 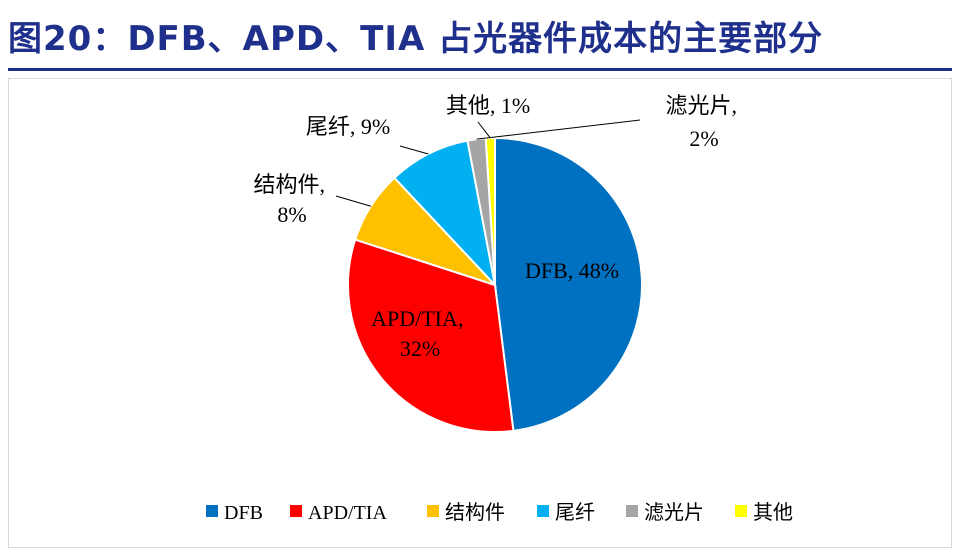 I want to click on label-other: 其他, 1%, so click(x=488, y=105).